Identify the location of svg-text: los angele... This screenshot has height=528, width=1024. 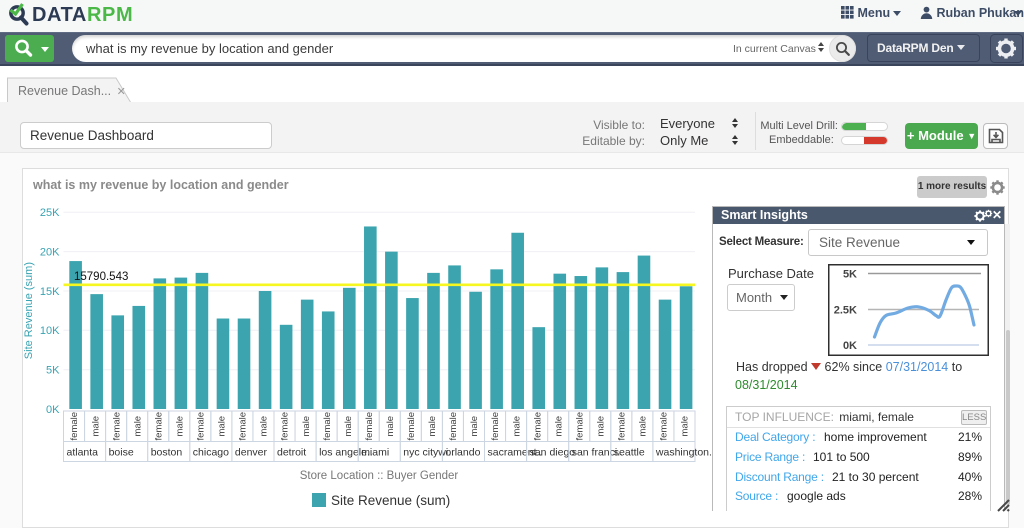
(346, 453).